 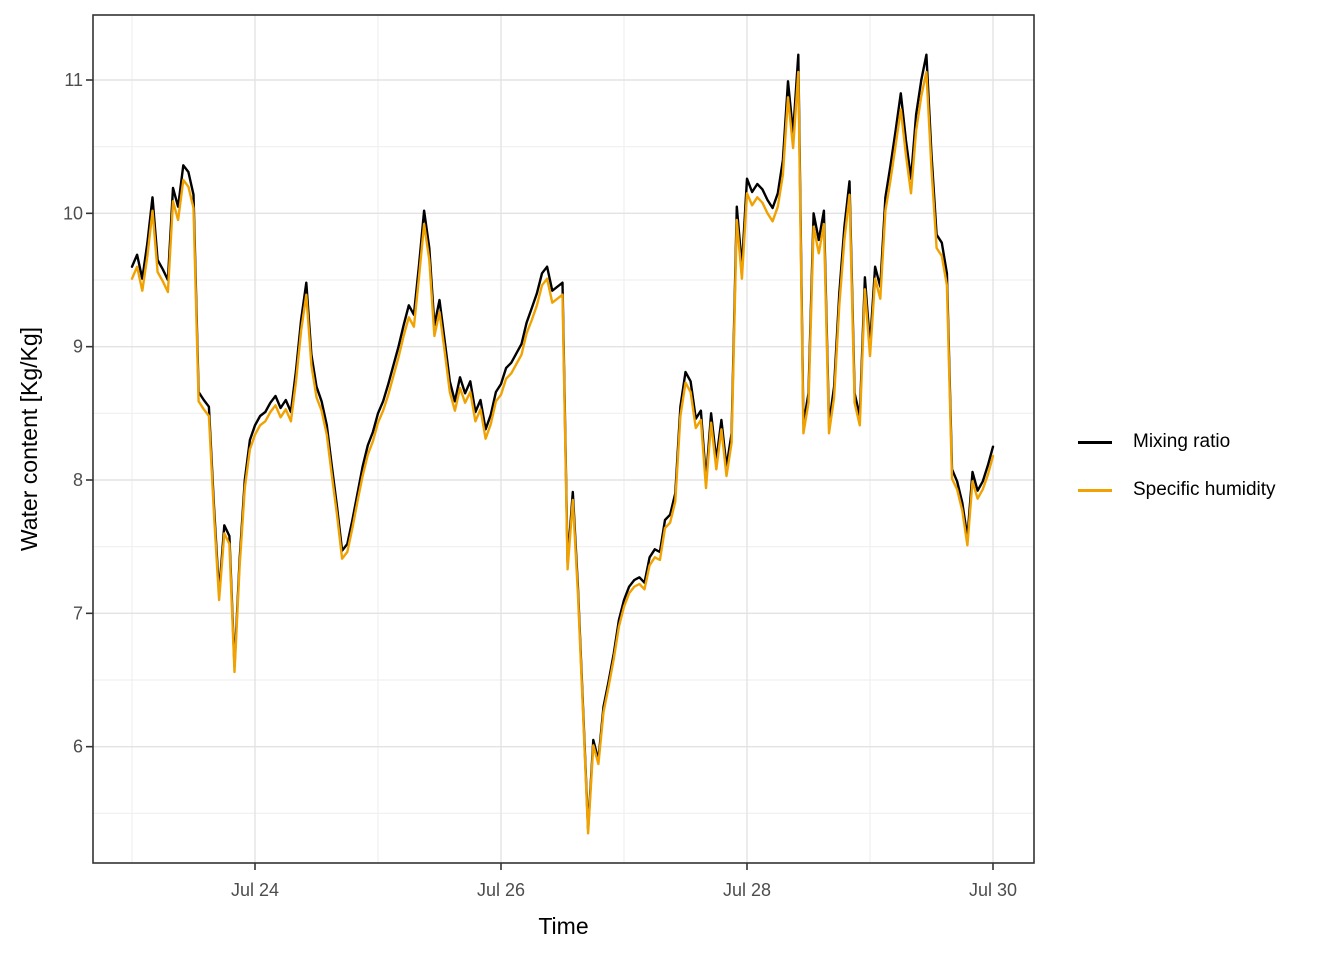 I want to click on y-tick-label: 8, so click(x=78, y=480).